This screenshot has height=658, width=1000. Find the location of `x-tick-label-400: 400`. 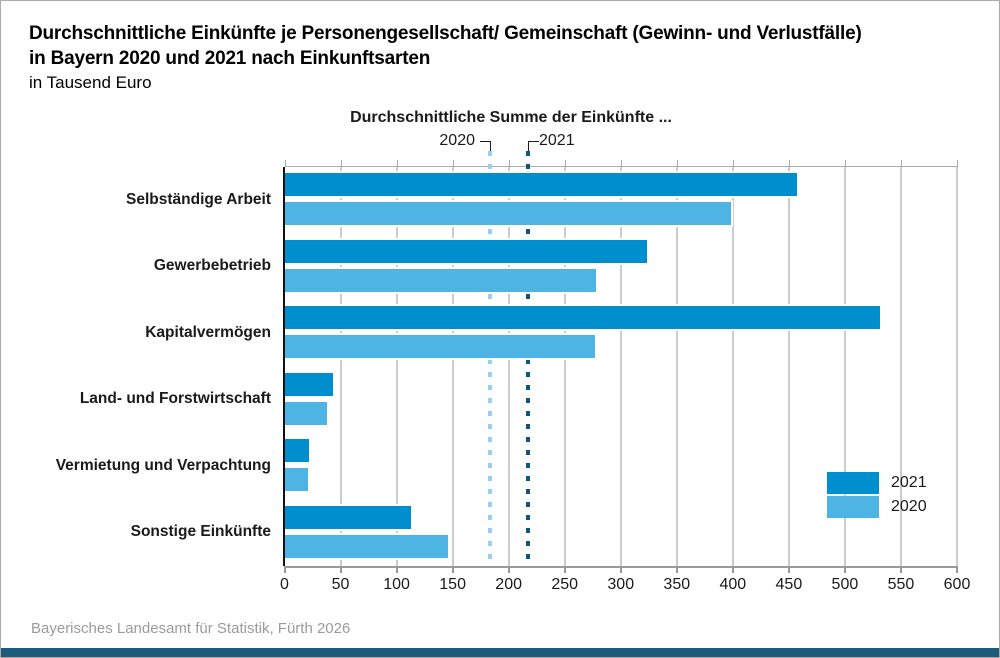

x-tick-label-400: 400 is located at coordinates (733, 584).